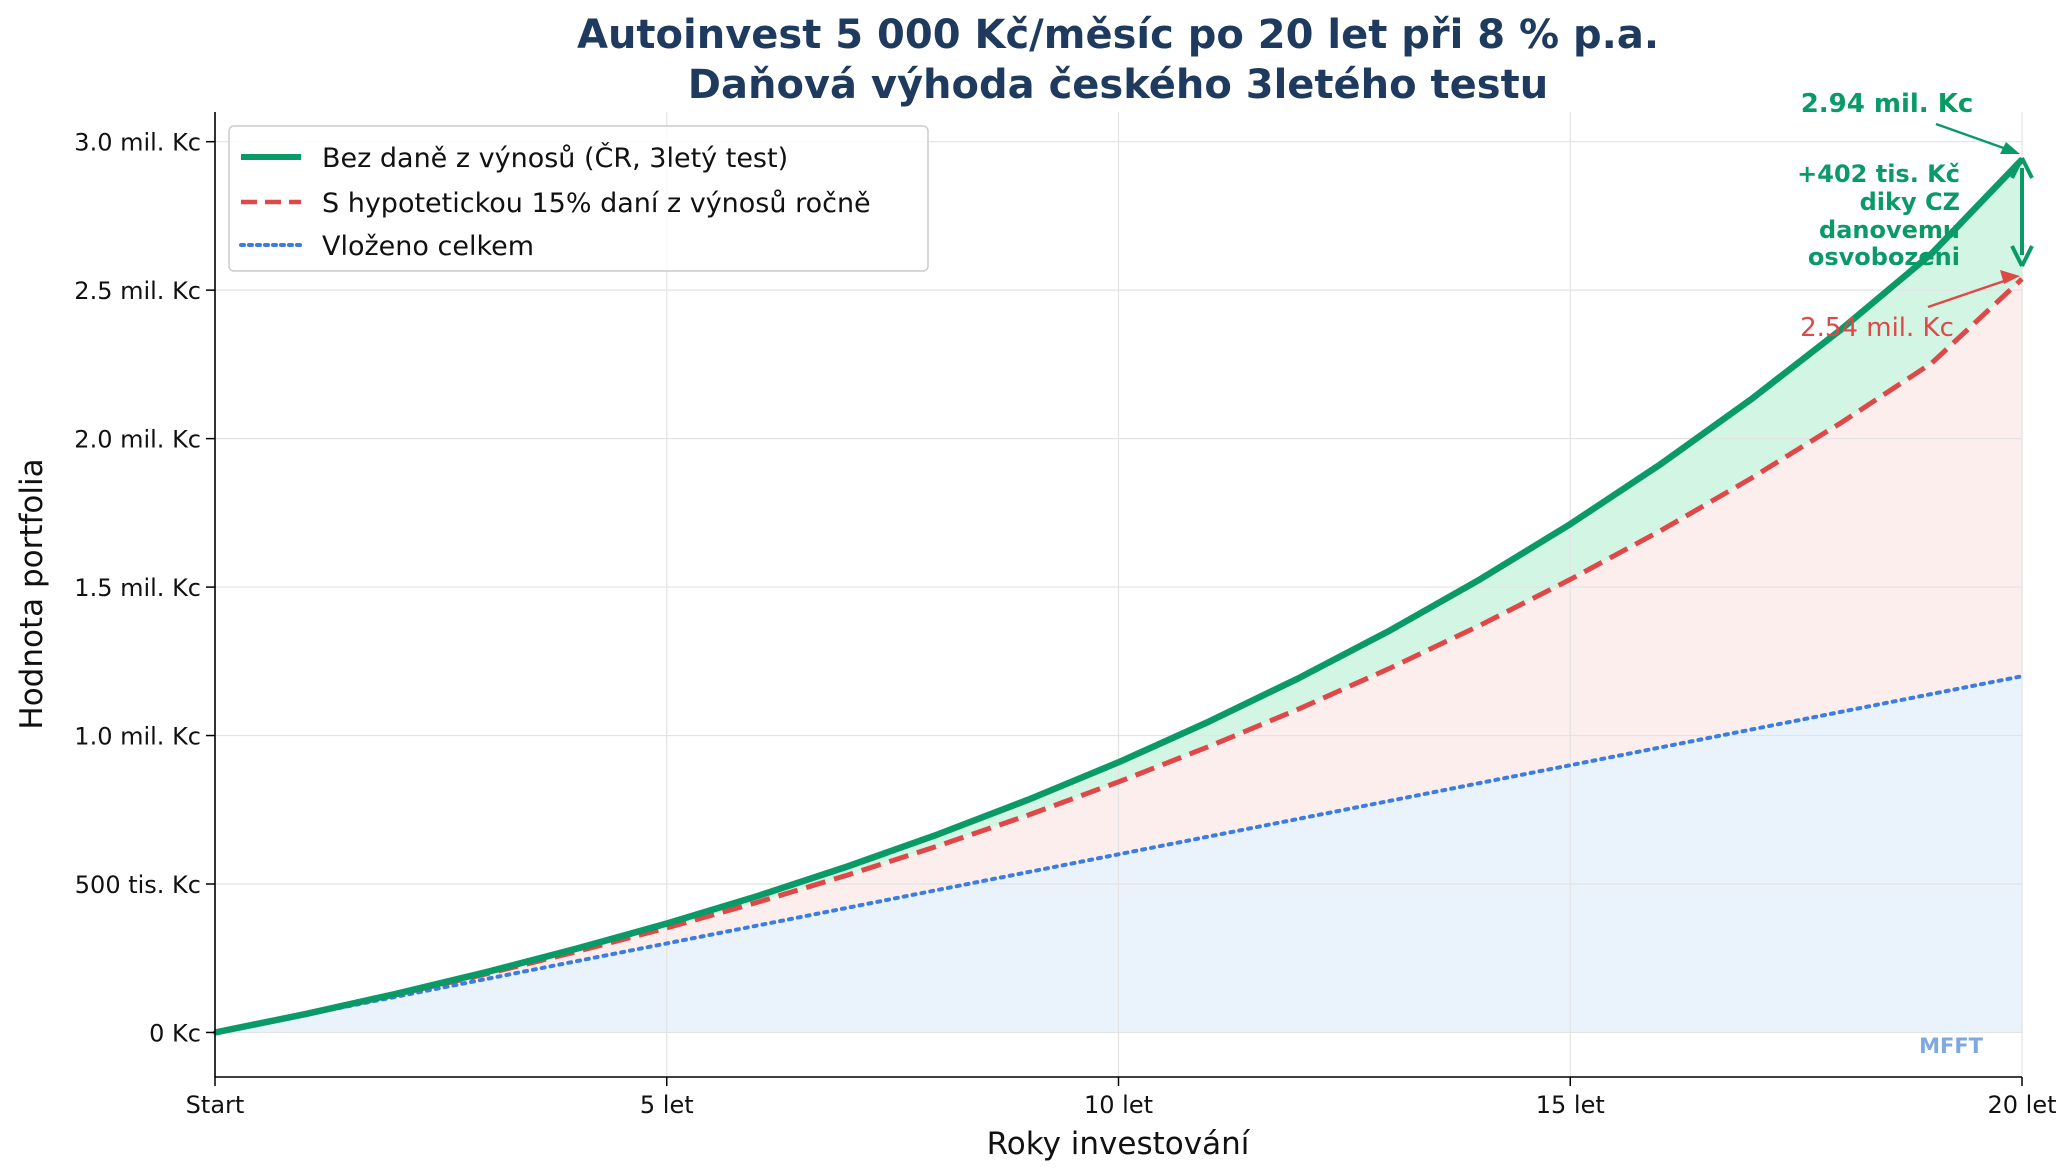 The height and width of the screenshot is (1171, 2071). What do you see at coordinates (1118, 85) in the screenshot?
I see `chart-subtitle: Daňová výhoda českého 3letého testu` at bounding box center [1118, 85].